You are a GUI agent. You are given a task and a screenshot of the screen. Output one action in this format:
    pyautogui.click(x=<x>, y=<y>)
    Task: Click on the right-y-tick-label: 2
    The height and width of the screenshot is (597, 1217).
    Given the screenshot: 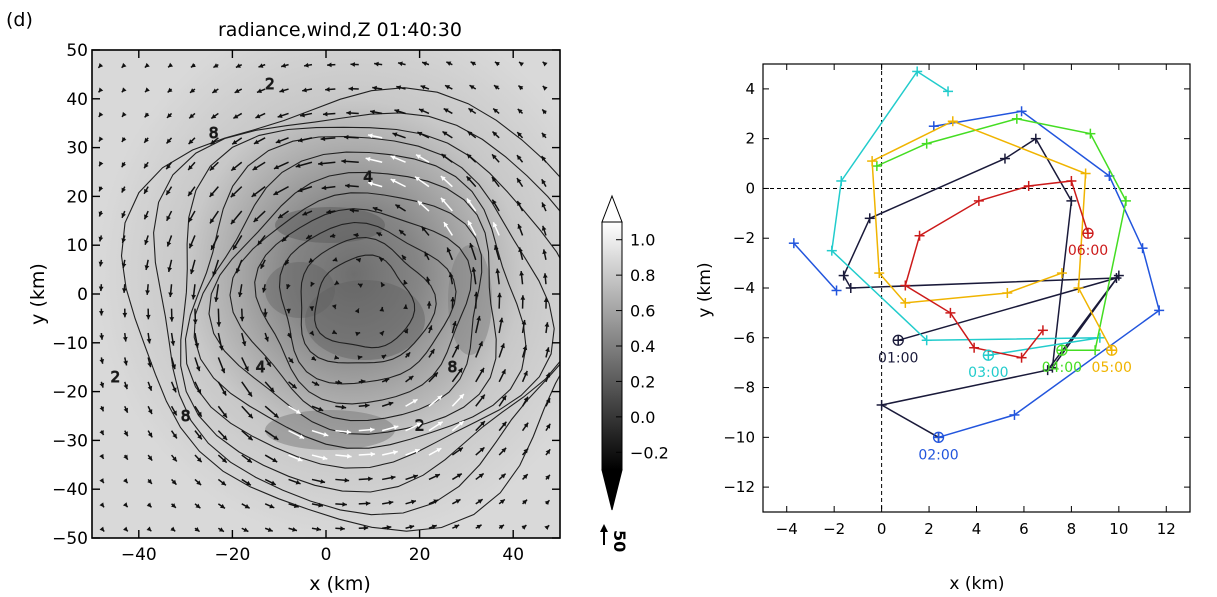 What is the action you would take?
    pyautogui.click(x=750, y=139)
    